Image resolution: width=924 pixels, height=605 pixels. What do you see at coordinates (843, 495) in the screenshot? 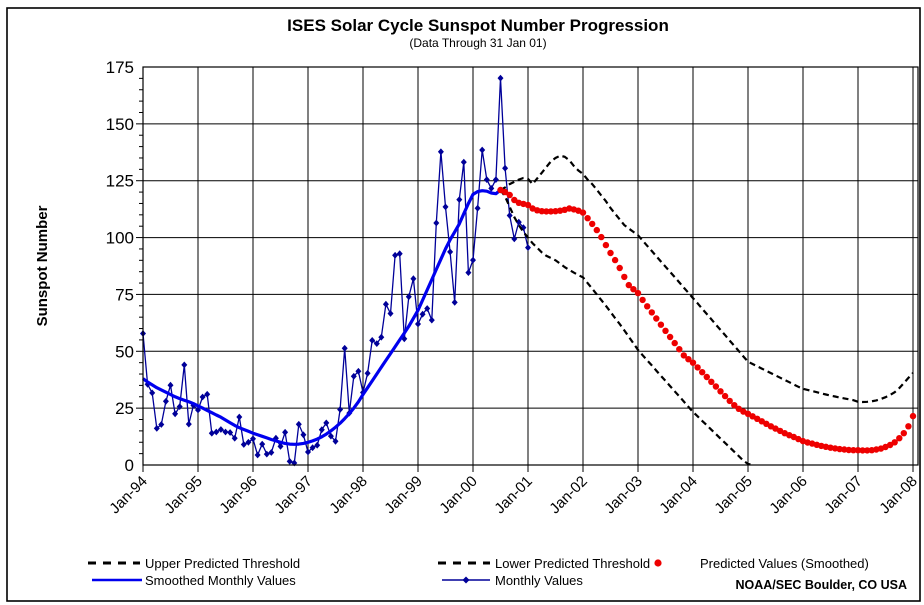
I see `x-tick-label: Jan-07` at bounding box center [843, 495].